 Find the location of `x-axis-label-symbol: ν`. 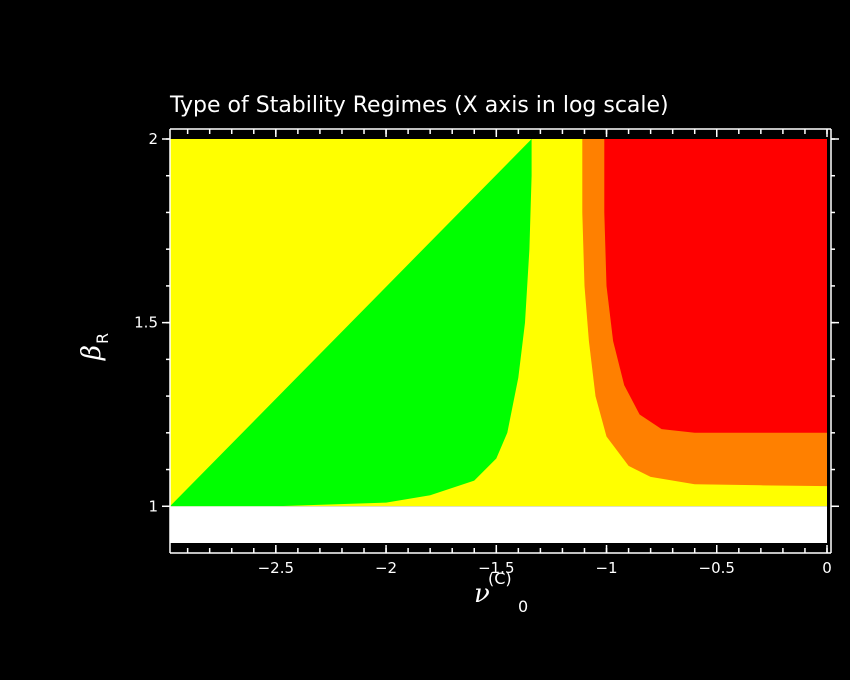

x-axis-label-symbol: ν is located at coordinates (482, 594).